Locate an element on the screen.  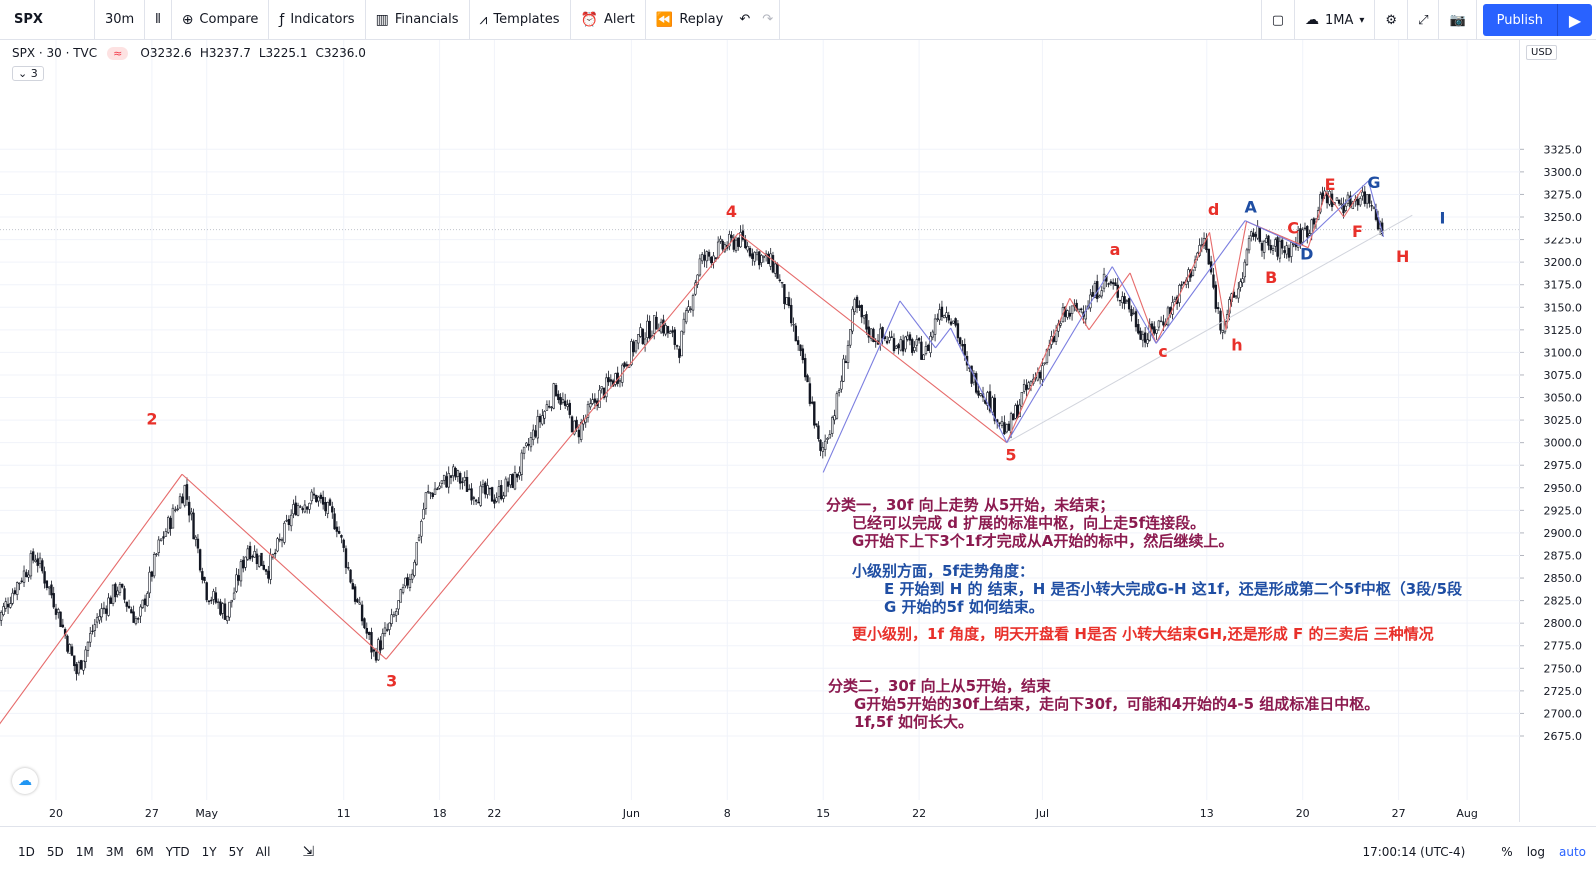
layout-button: ▢ is located at coordinates (1277, 20).